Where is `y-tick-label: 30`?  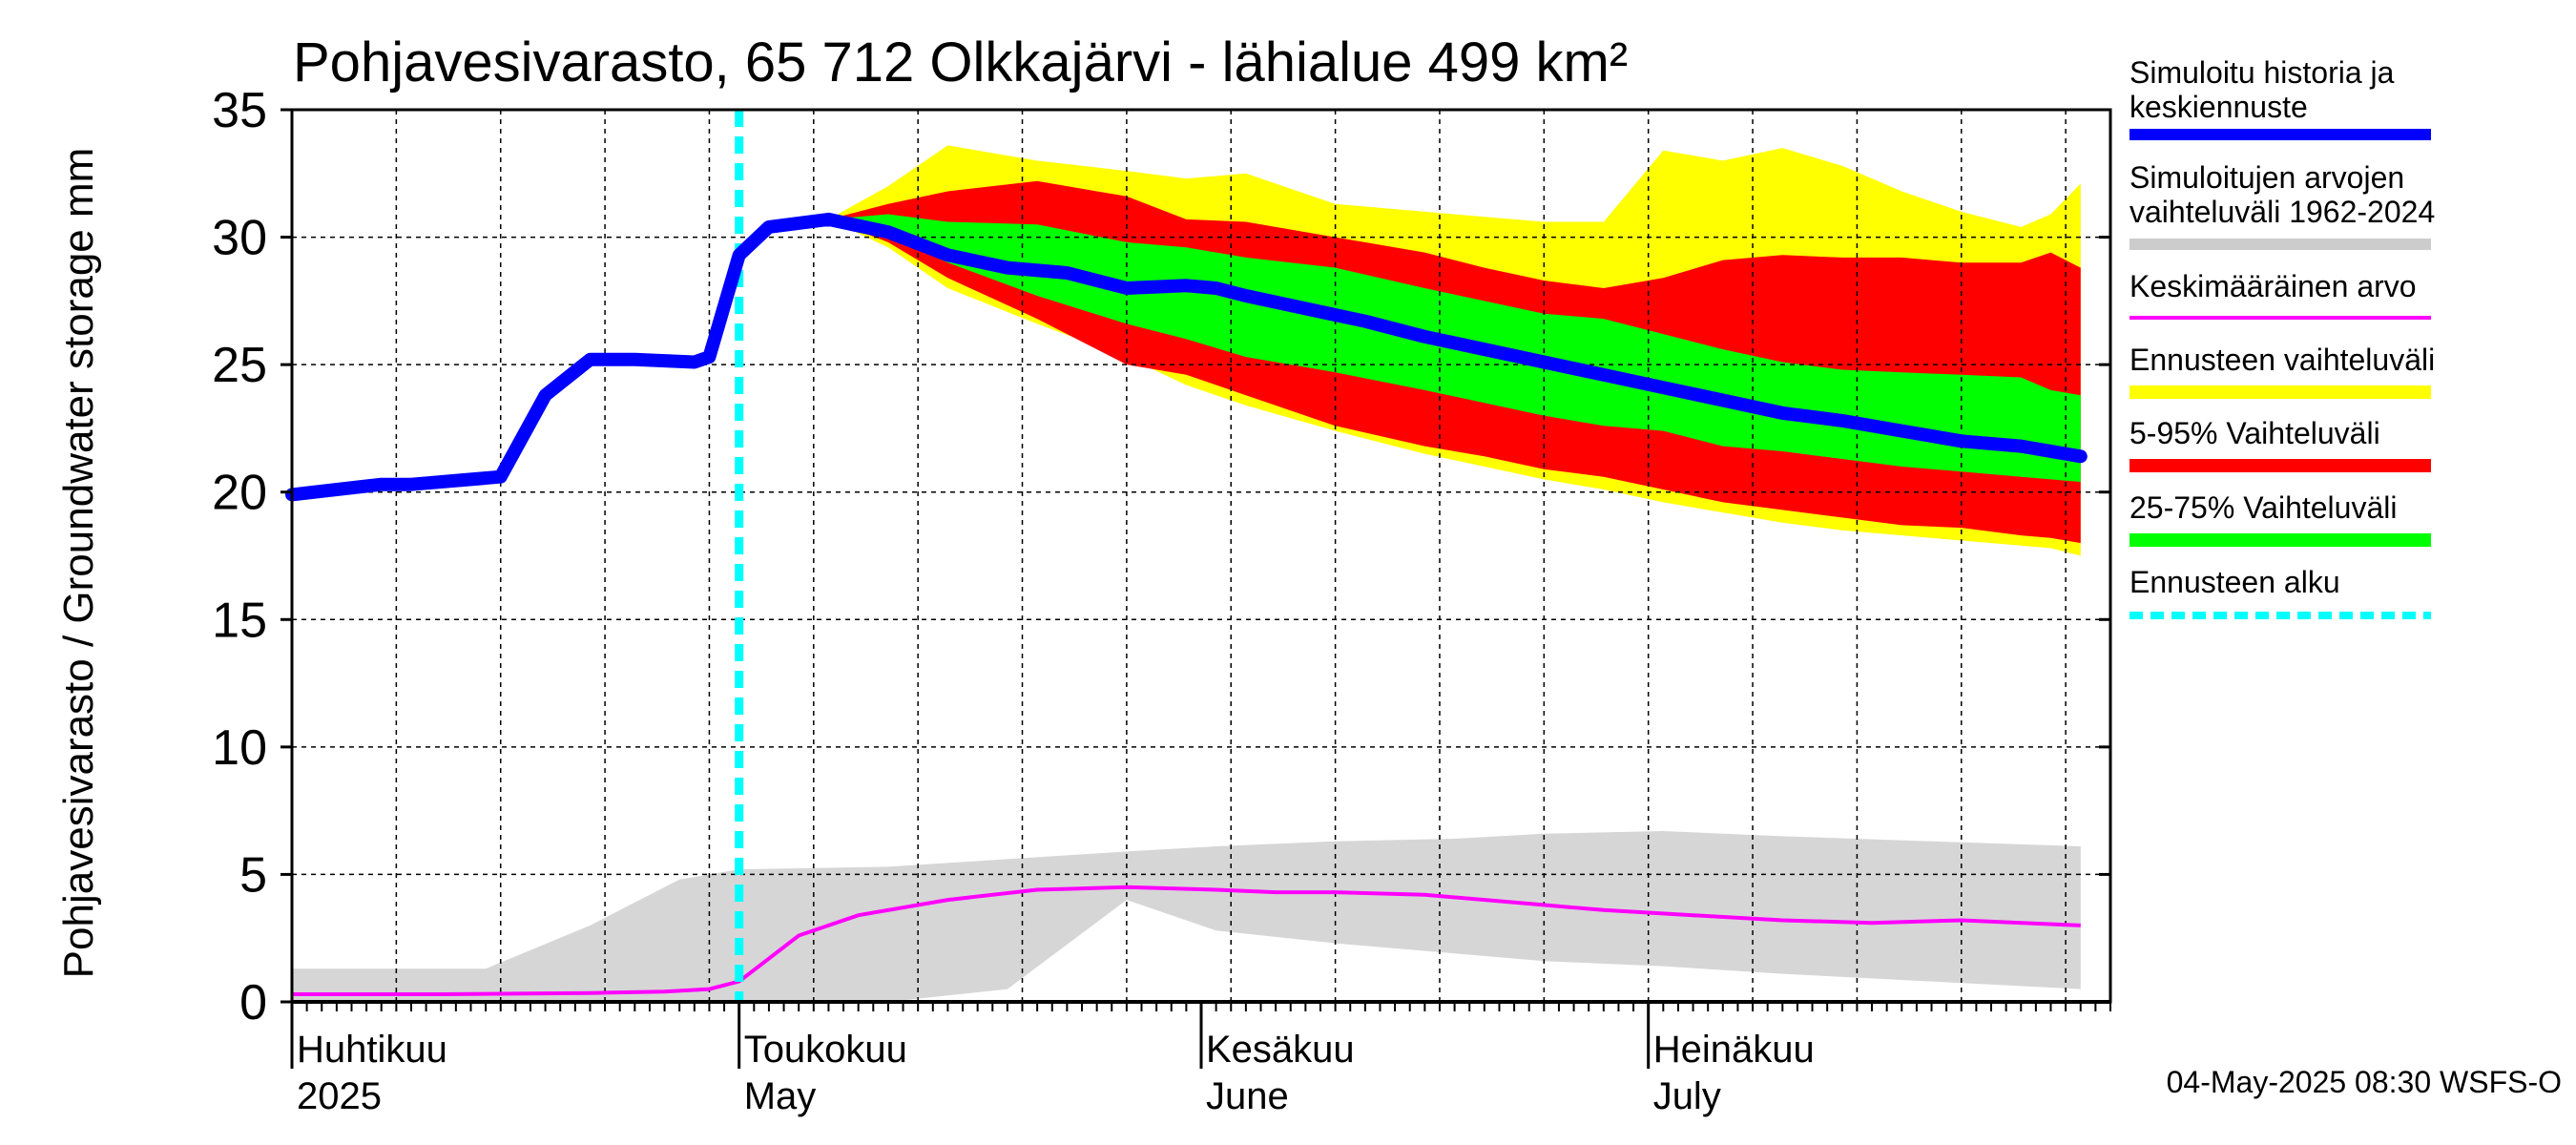
y-tick-label: 30 is located at coordinates (239, 239).